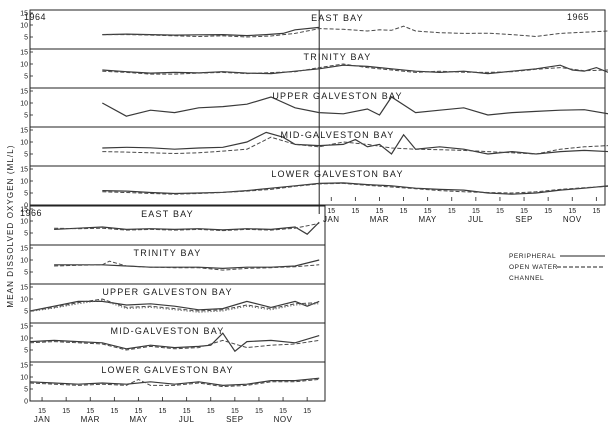 The height and width of the screenshot is (427, 608). Describe the element at coordinates (138, 419) in the screenshot. I see `x-axis-1966-month-label-may: MAY` at that location.